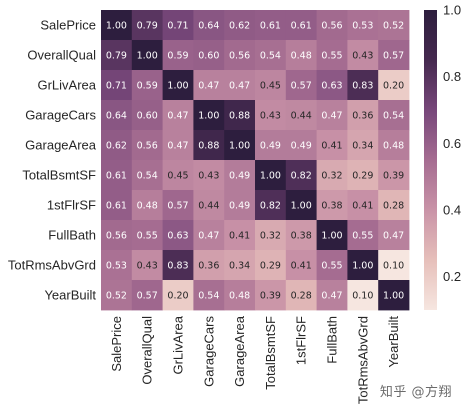  I want to click on column-label: 1stFlrSF, so click(301, 340).